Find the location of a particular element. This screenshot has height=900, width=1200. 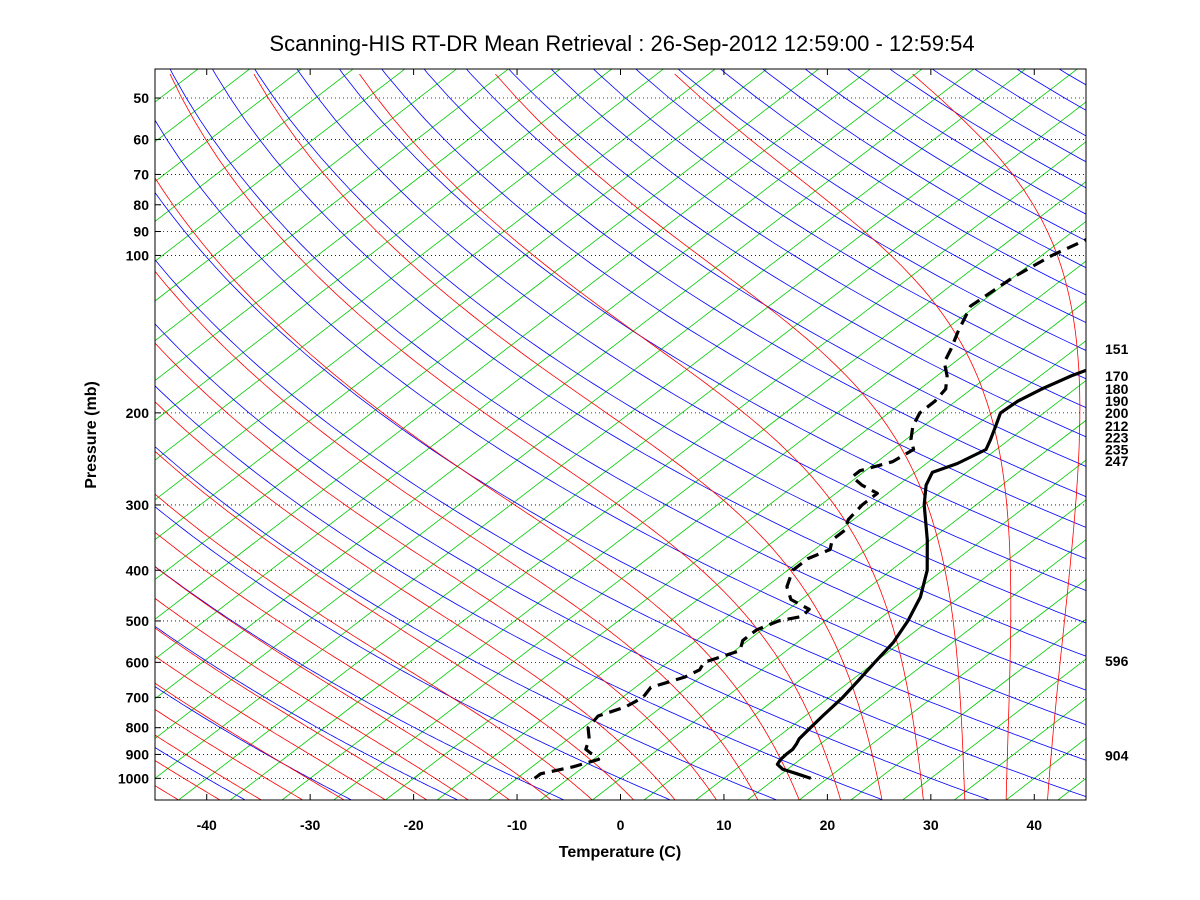

x-tick-label: 10 is located at coordinates (724, 825).